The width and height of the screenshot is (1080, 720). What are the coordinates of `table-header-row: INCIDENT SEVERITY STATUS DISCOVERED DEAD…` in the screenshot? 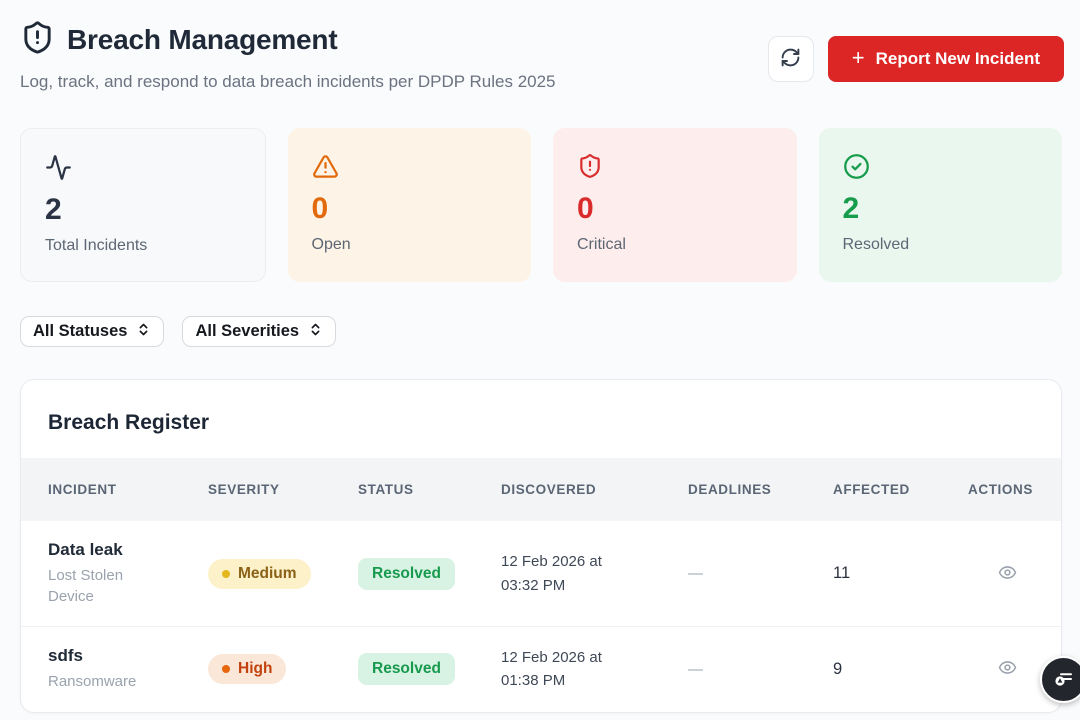 It's located at (541, 489).